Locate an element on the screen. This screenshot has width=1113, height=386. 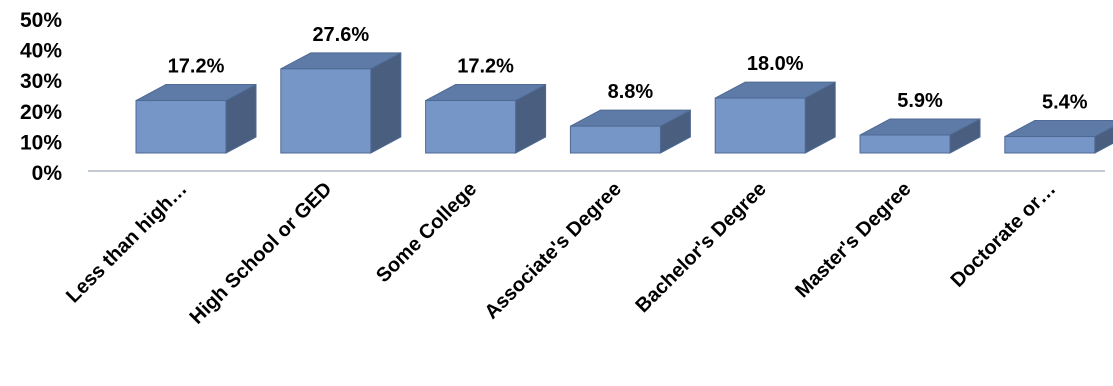
x-tick-label: Some College is located at coordinates (426, 232).